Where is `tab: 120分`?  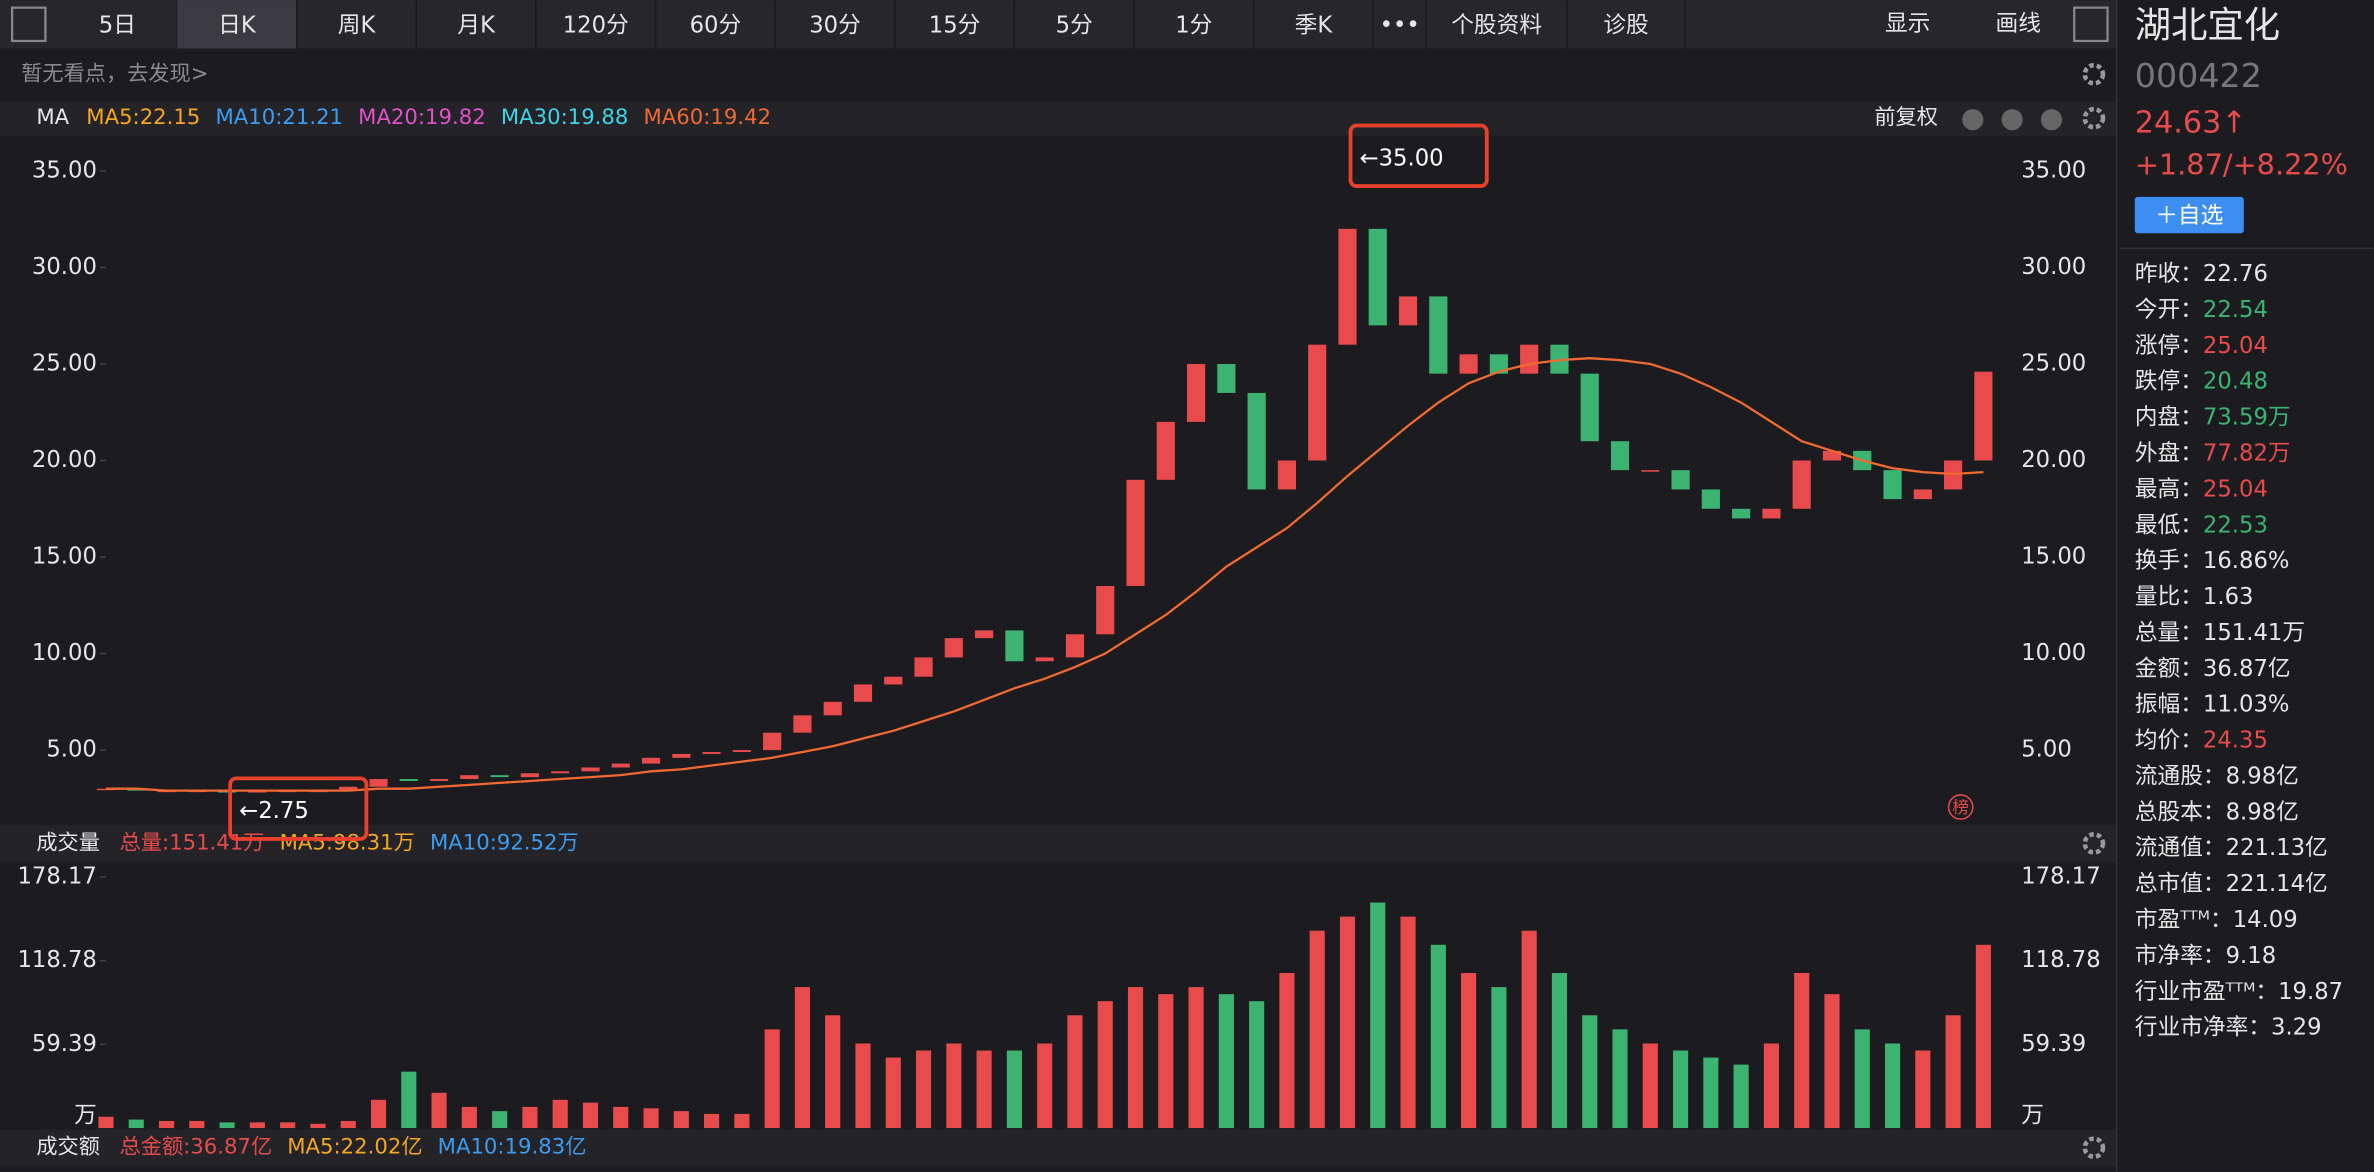
tab: 120分 is located at coordinates (596, 25).